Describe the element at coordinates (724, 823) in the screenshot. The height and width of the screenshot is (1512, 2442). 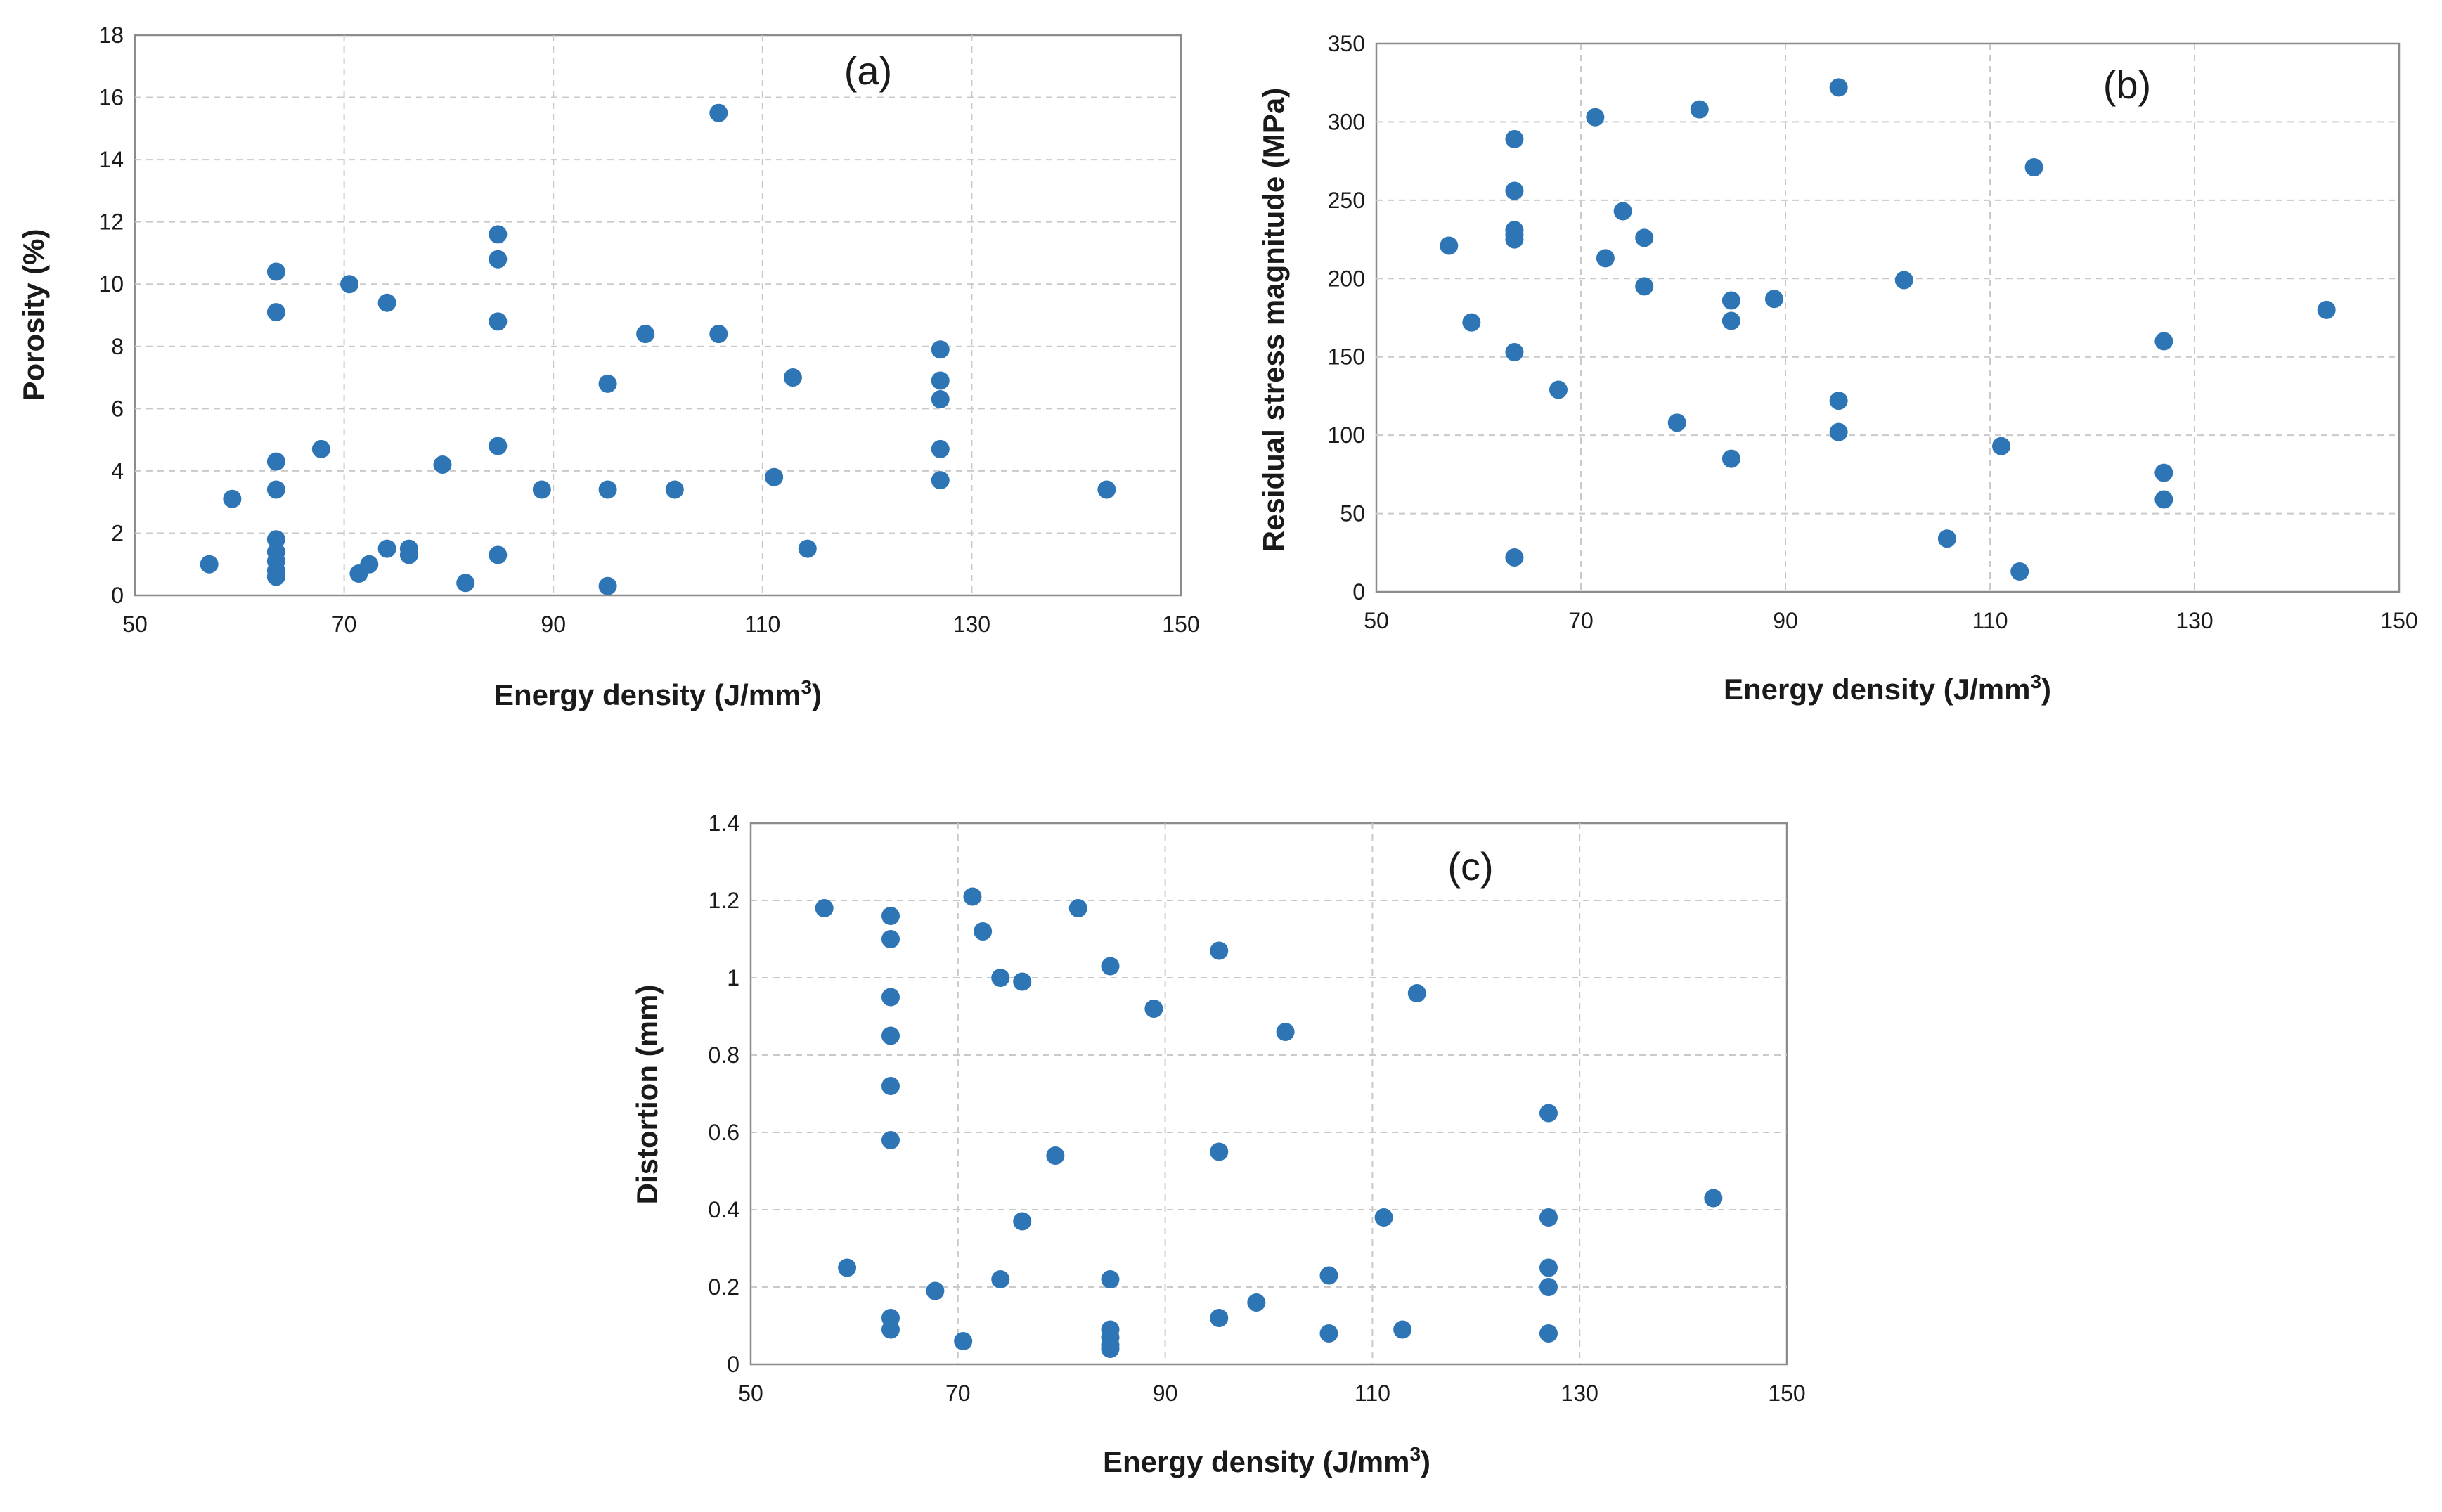
I see `y-tick-label: 1.4` at that location.